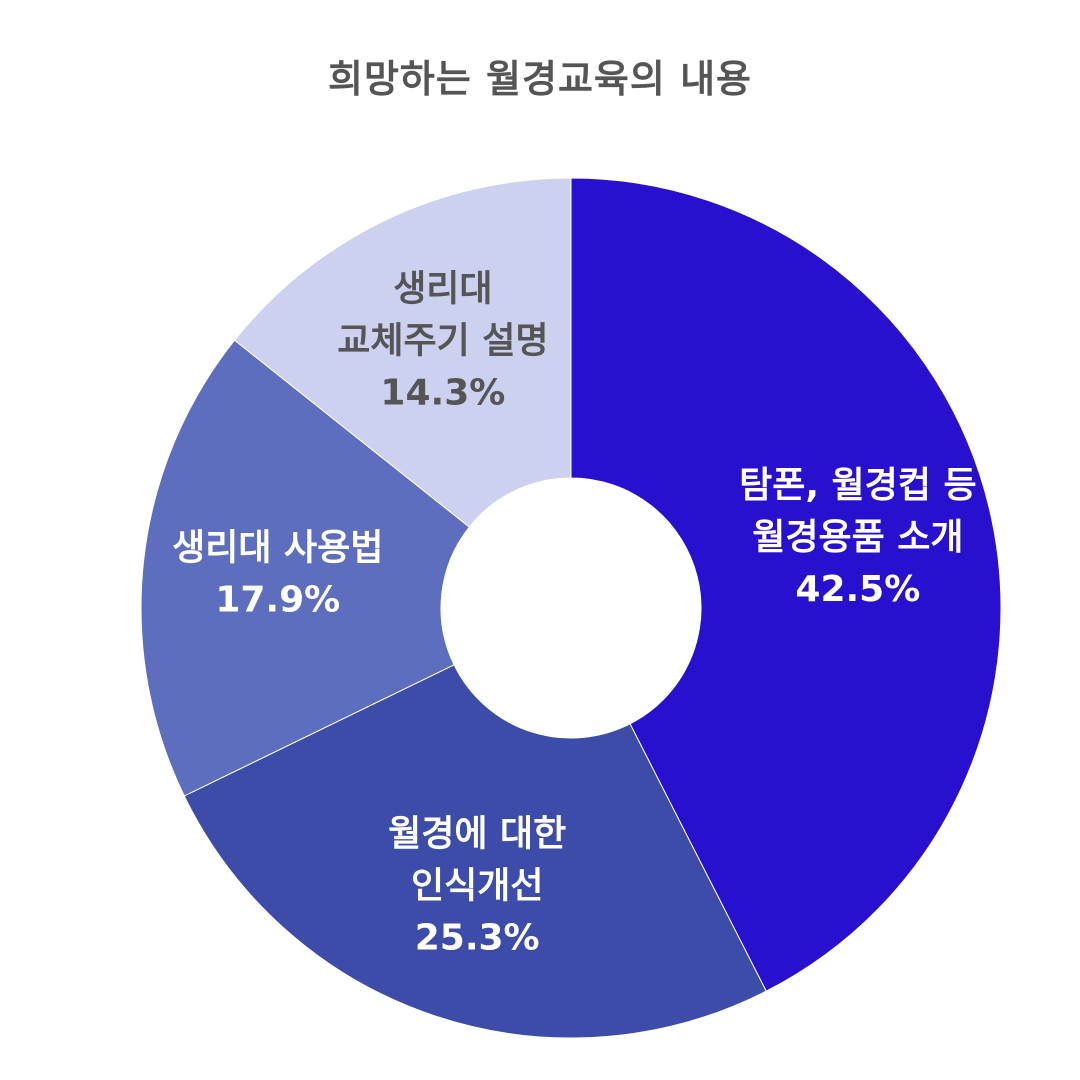 The image size is (1080, 1080). I want to click on slice-category-label: 생리대 사용법, so click(277, 548).